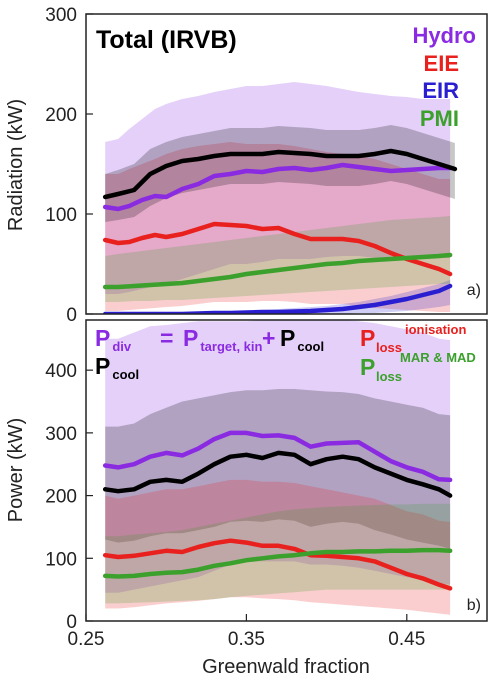 The height and width of the screenshot is (681, 498). What do you see at coordinates (435, 329) in the screenshot?
I see `legend-ploss-ionisation-sup: ionisation` at bounding box center [435, 329].